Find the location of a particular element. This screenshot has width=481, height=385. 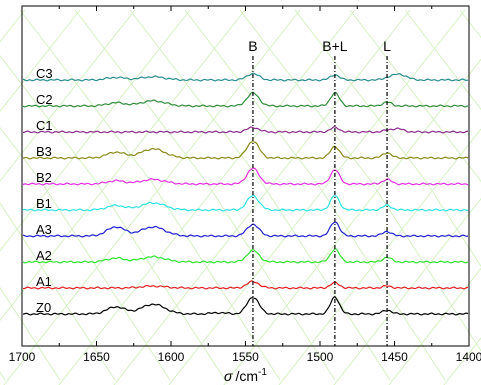

series-line-z0 is located at coordinates (245, 306).